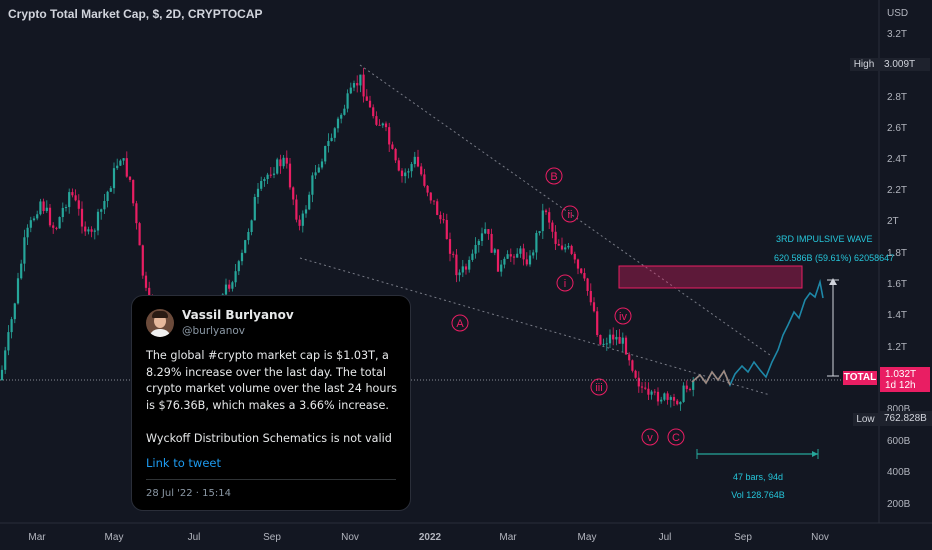 The image size is (932, 550). I want to click on avatar, so click(160, 323).